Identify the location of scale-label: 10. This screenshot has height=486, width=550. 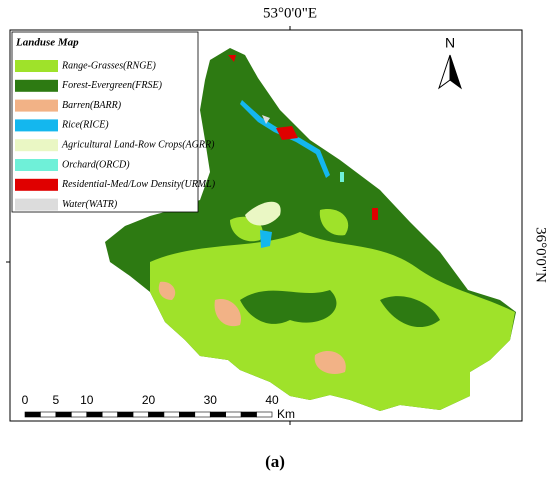
(87, 400).